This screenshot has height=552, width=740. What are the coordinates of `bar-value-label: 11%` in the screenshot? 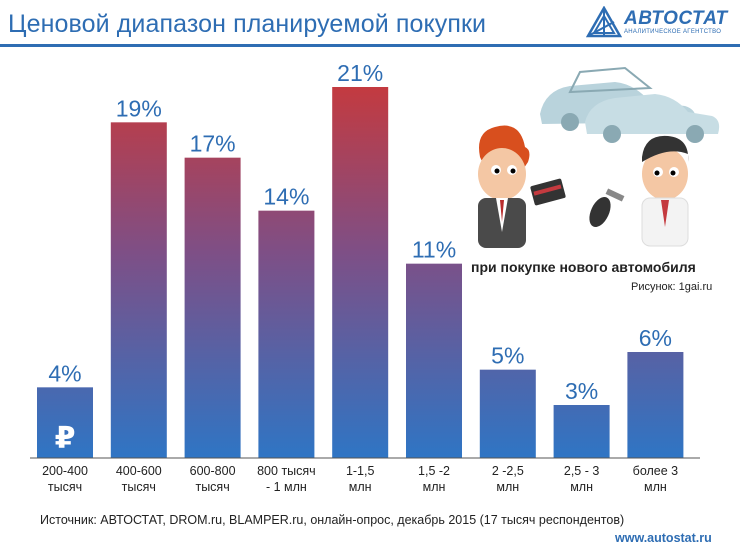 It's located at (434, 250).